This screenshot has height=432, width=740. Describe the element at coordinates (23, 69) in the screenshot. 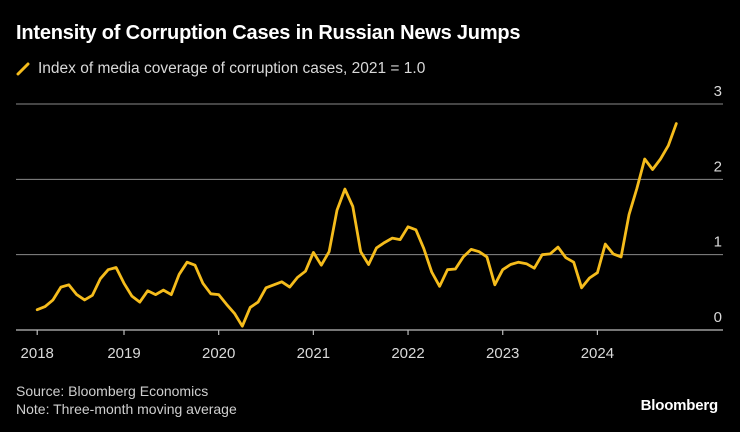

I see `legend-line-icon` at that location.